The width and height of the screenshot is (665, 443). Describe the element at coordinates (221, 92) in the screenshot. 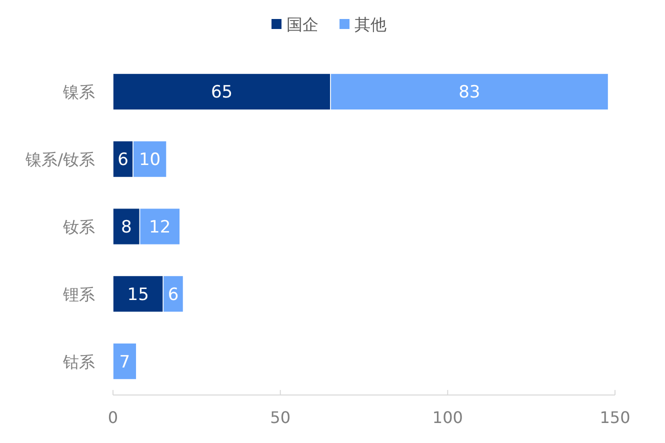

I see `data-label: 65` at that location.